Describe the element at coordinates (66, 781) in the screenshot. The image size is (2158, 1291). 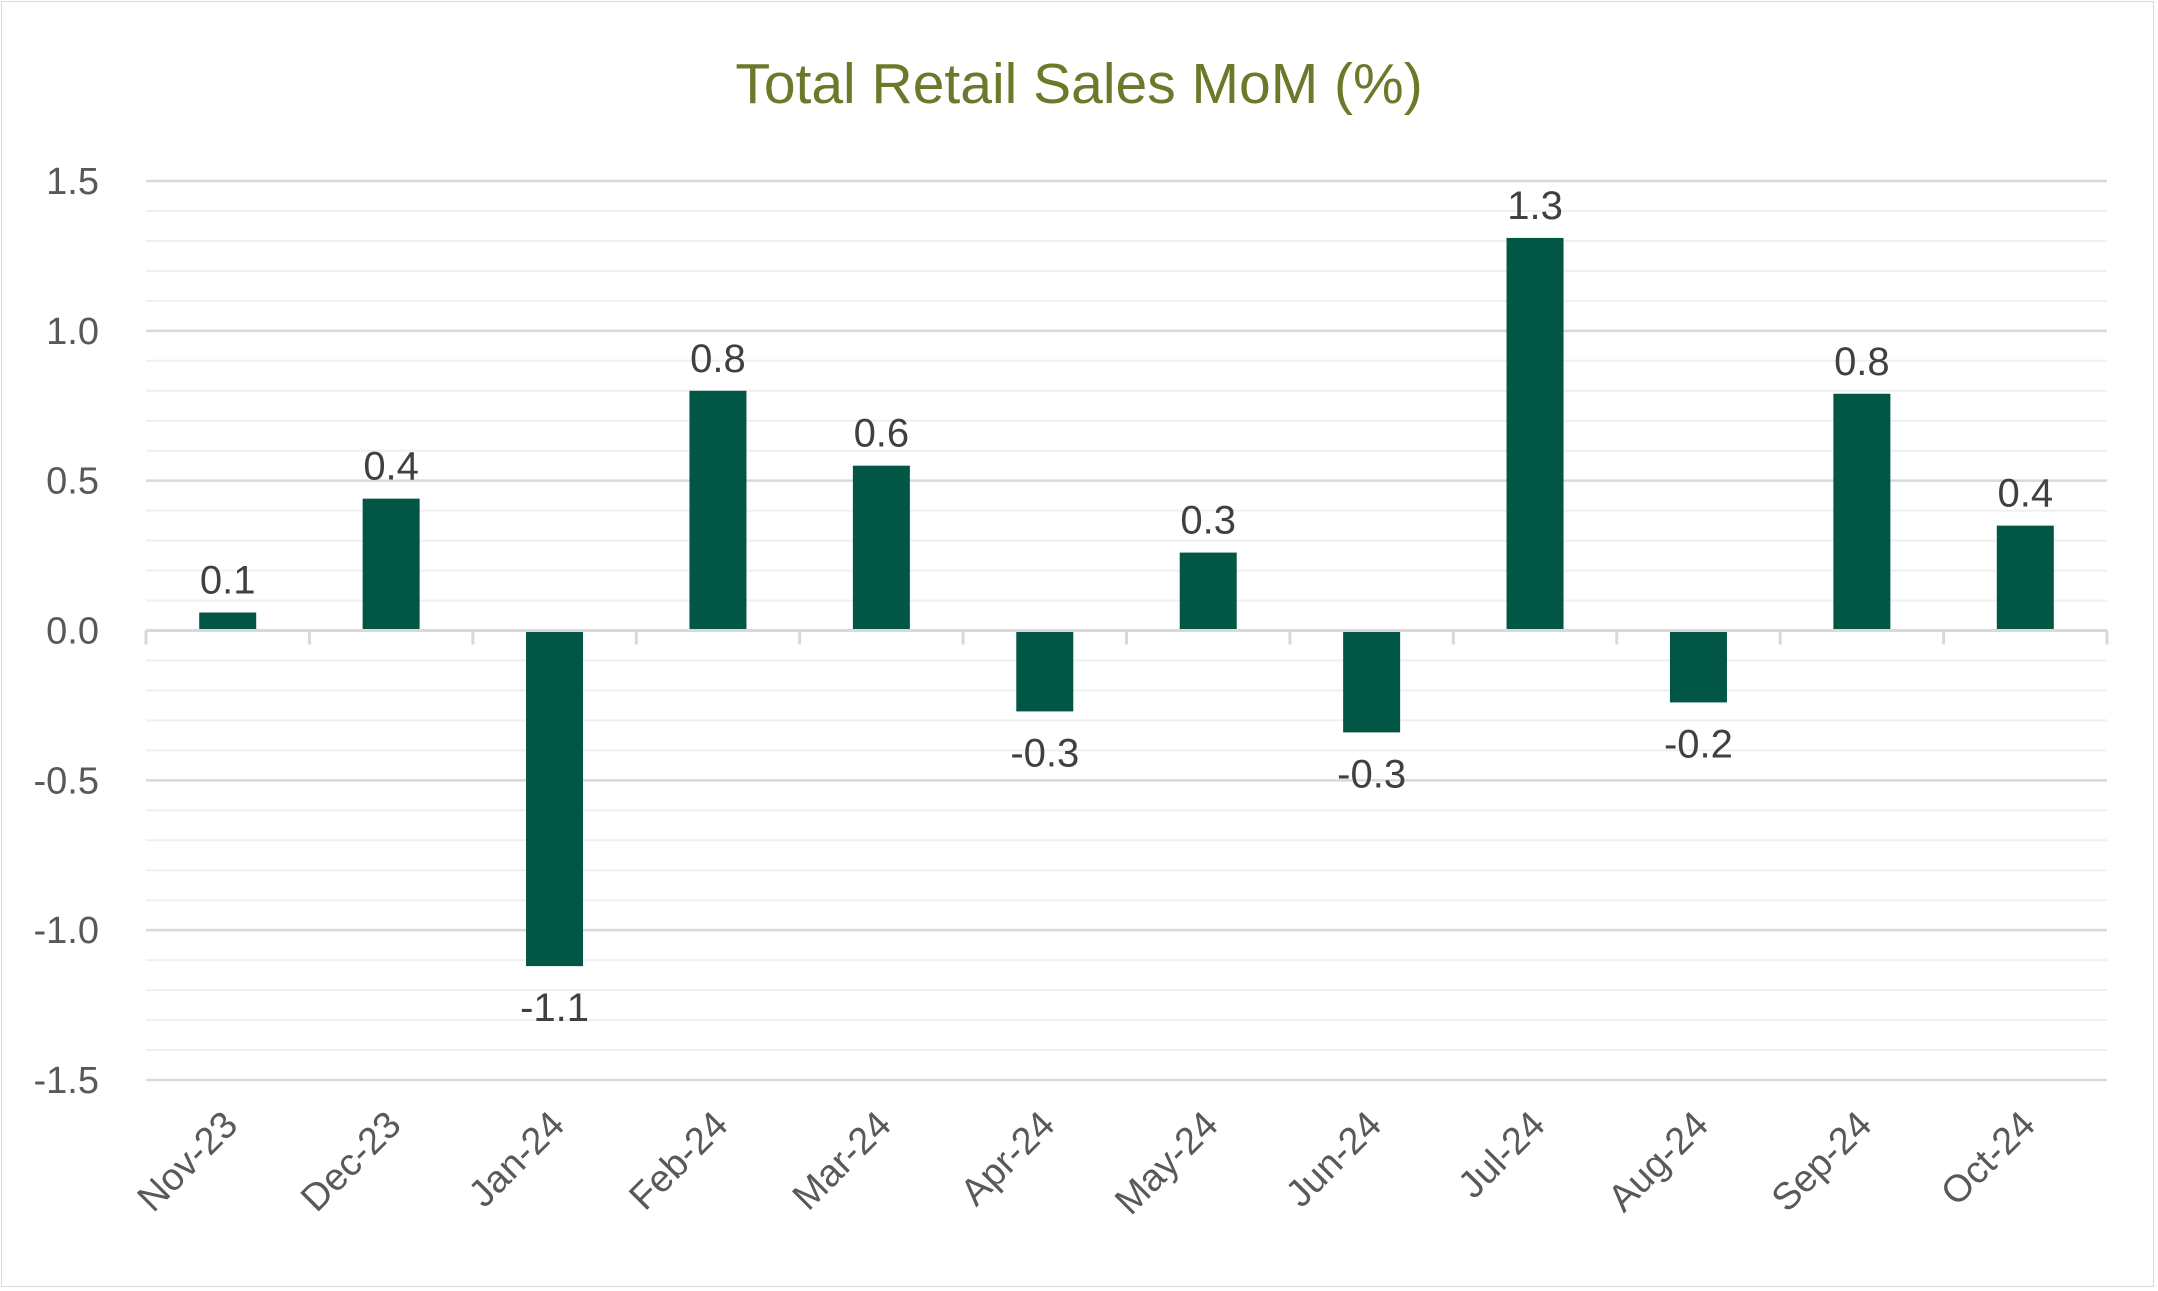
I see `y-tick-label: -0.5` at that location.